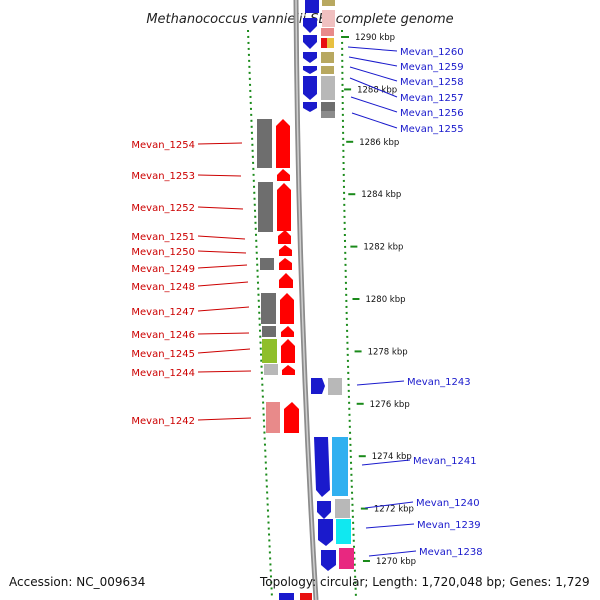 This screenshot has height=600, width=600. I want to click on gene-label-left: Mevan_1244, so click(163, 373).